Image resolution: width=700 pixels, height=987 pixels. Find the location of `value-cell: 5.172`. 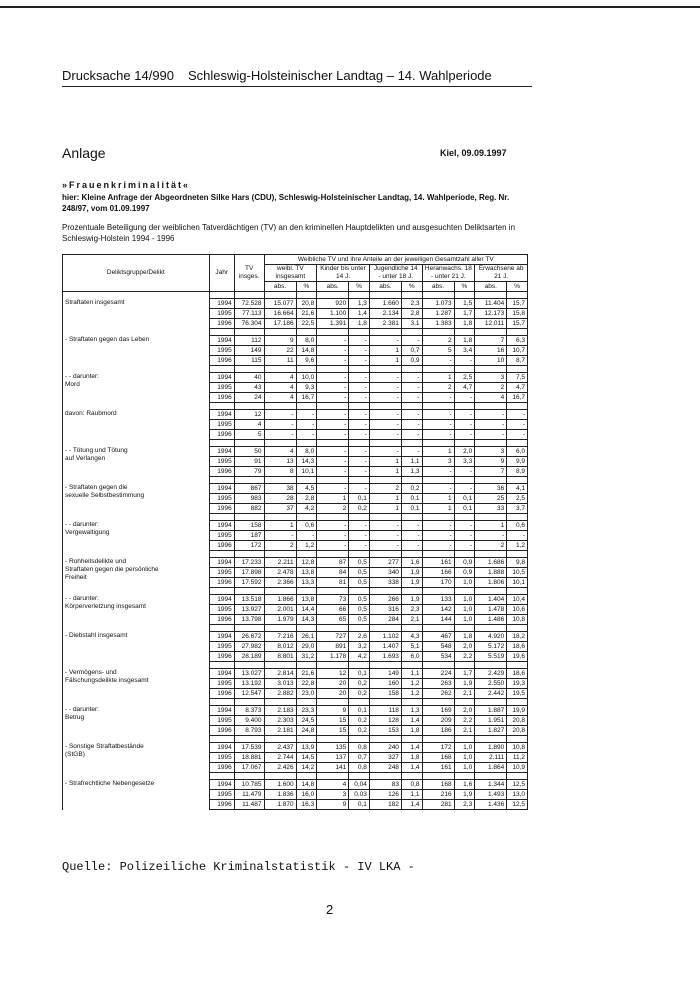

value-cell: 5.172 is located at coordinates (491, 646).